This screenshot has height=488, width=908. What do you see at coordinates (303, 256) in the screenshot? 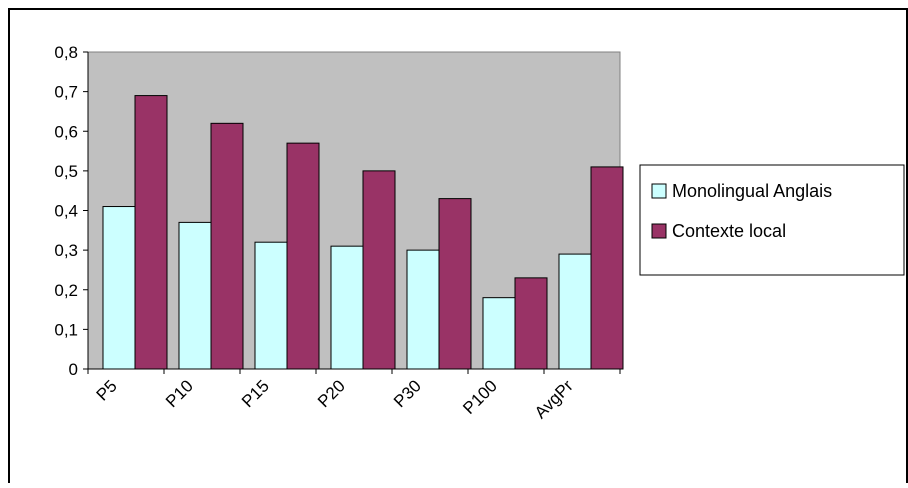
I see `bar-contexte-p15` at bounding box center [303, 256].